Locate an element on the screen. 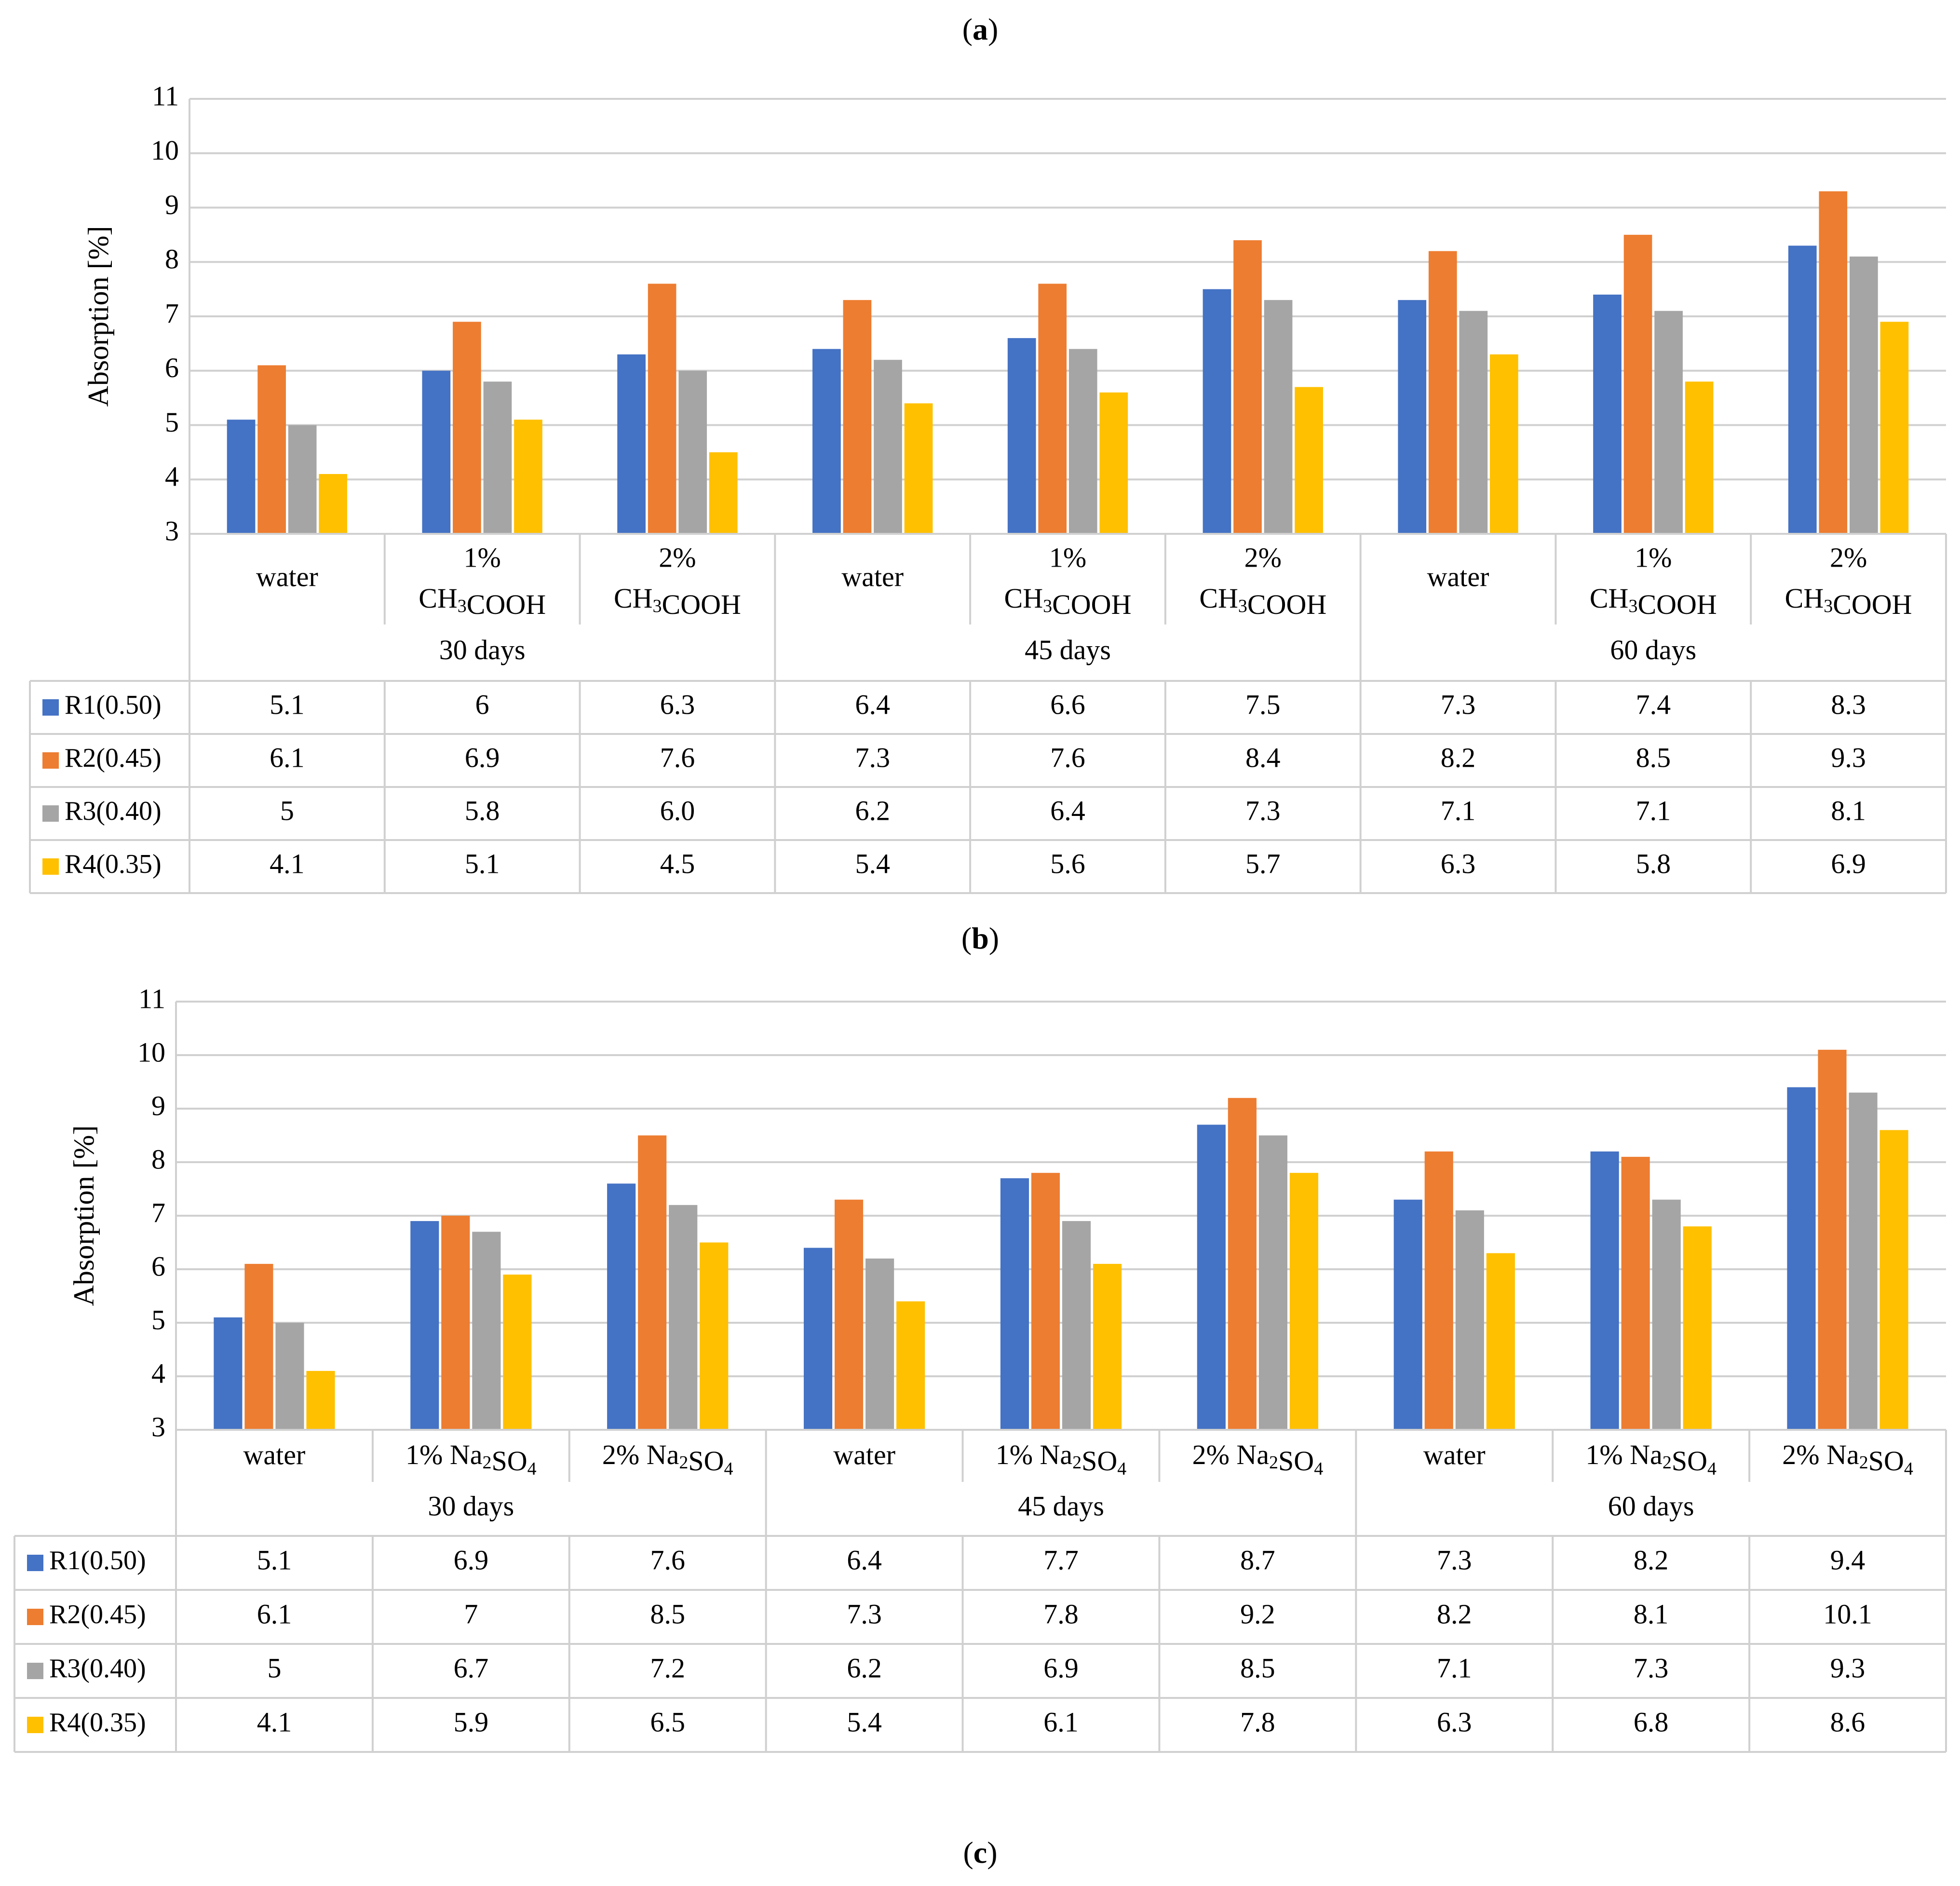 This screenshot has width=1960, height=1886. data-label: 9.4 is located at coordinates (1847, 1559).